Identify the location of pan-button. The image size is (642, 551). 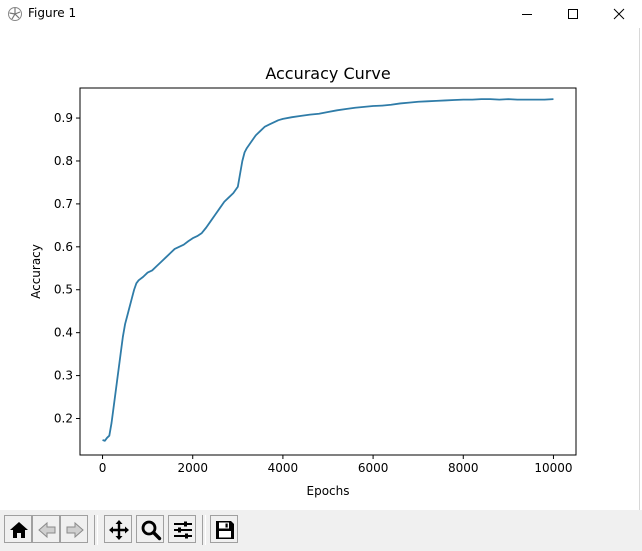
(118, 529).